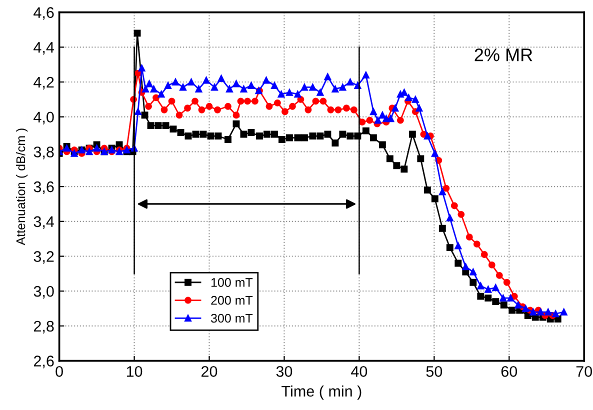 The image size is (593, 410). Describe the element at coordinates (44, 83) in the screenshot. I see `y-tick-label: 4,2` at that location.